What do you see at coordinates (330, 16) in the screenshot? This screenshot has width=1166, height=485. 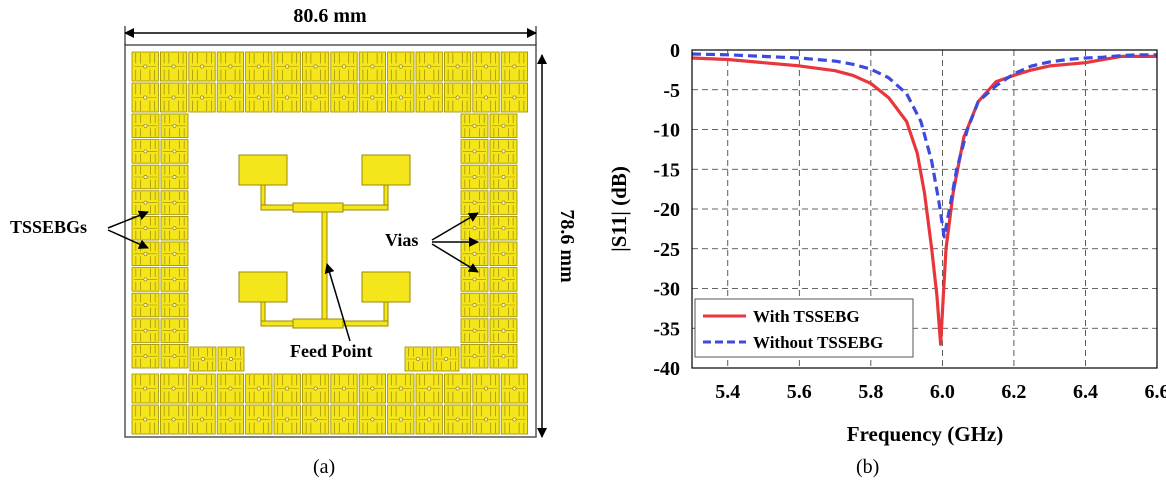 I see `width-dimension-label: 80.6 mm` at bounding box center [330, 16].